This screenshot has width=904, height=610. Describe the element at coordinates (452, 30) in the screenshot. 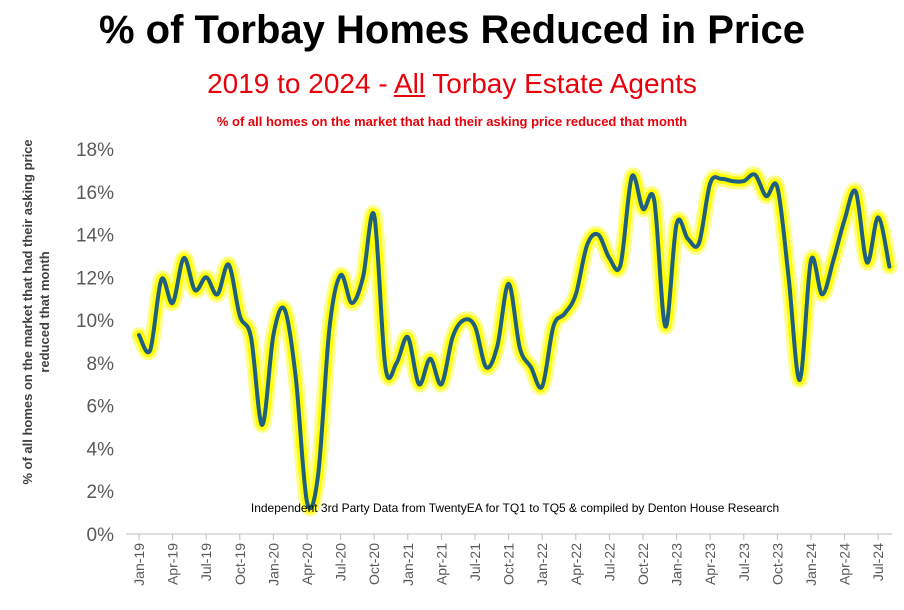

I see `chart-title: % of Torbay Homes Reduced in Price` at that location.